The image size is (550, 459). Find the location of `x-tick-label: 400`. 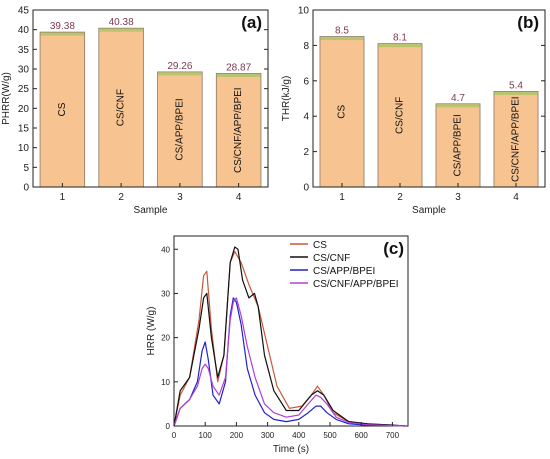

x-tick-label: 400 is located at coordinates (299, 435).